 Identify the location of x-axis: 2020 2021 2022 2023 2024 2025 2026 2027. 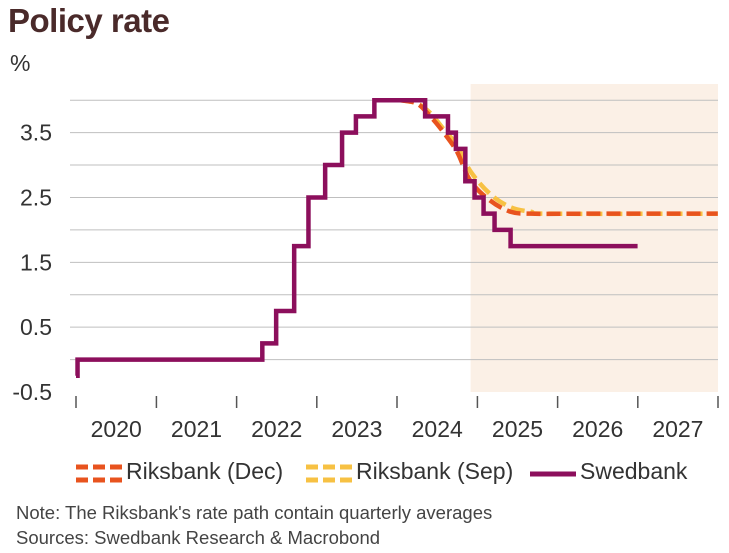
(397, 419).